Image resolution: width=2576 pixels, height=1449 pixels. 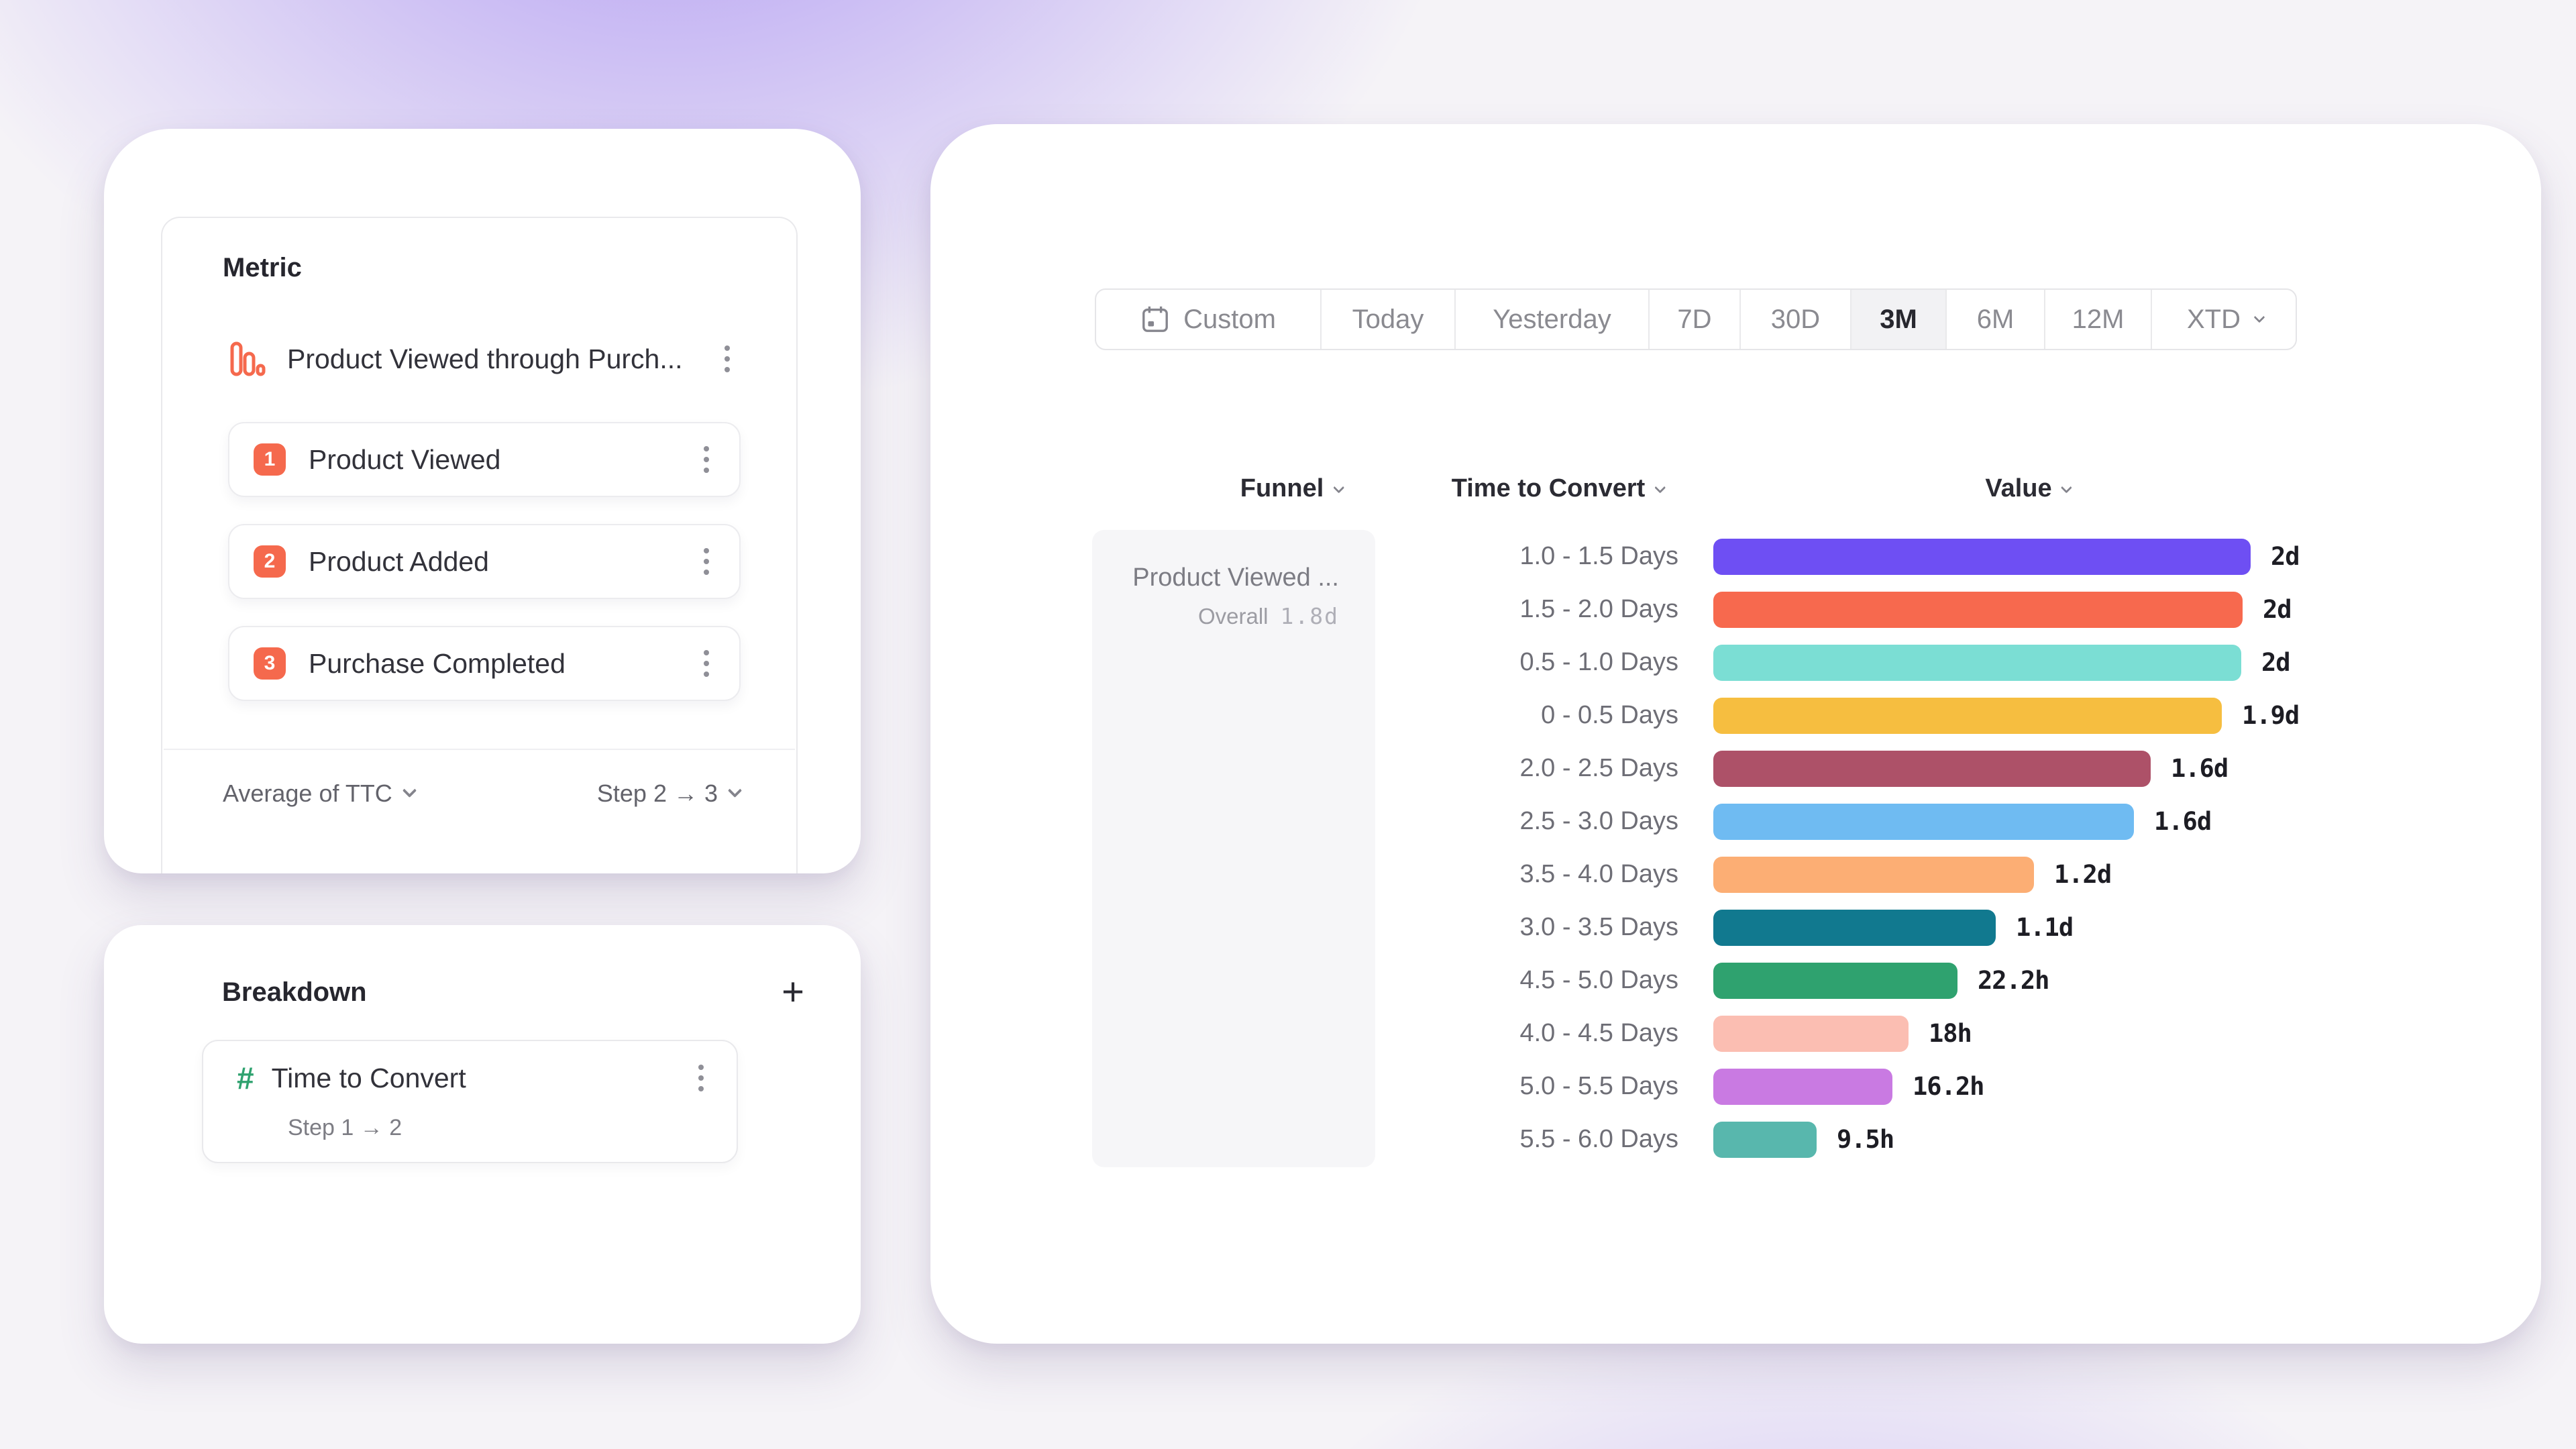 What do you see at coordinates (1598, 980) in the screenshot?
I see `bucket-label: 4.5 - 5.0 Days` at bounding box center [1598, 980].